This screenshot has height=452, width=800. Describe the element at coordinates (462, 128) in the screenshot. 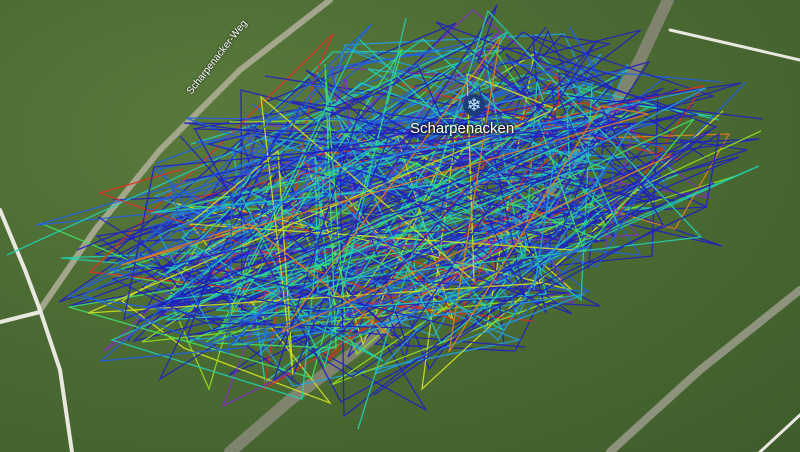

I see `place-label: Scharpenacken` at that location.